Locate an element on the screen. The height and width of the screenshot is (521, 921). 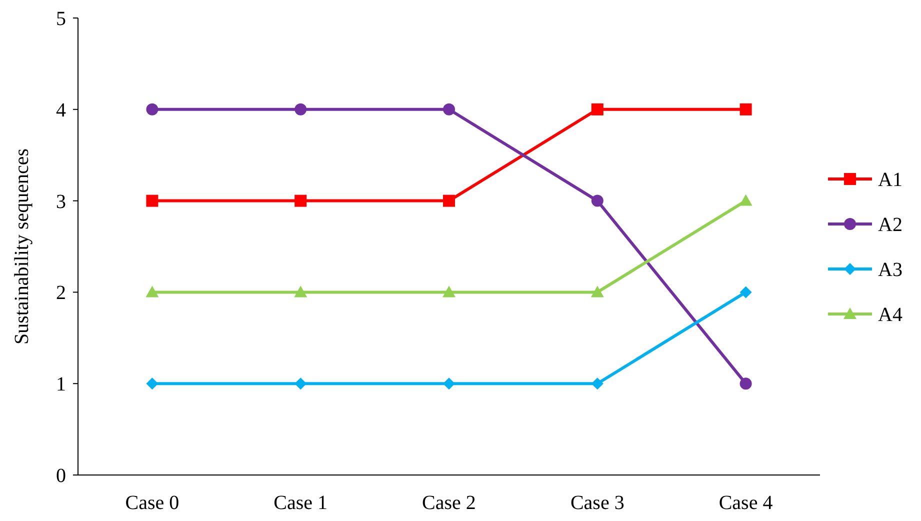
y-tick-label: 4 is located at coordinates (61, 110).